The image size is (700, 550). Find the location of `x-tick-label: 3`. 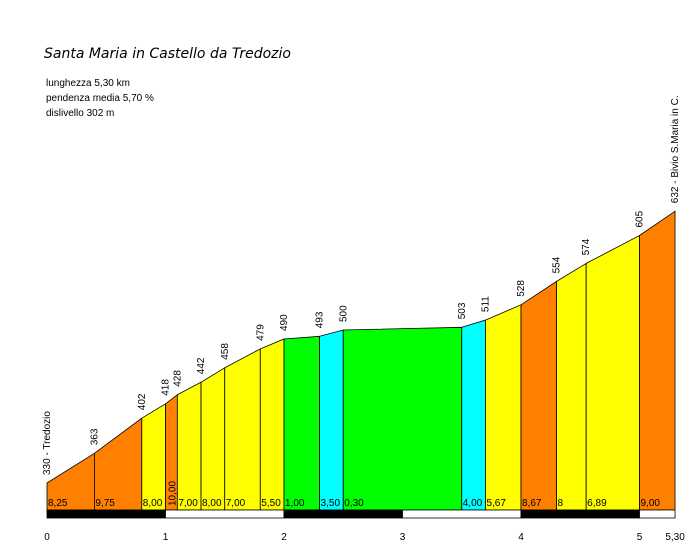

x-tick-label: 3 is located at coordinates (403, 537).